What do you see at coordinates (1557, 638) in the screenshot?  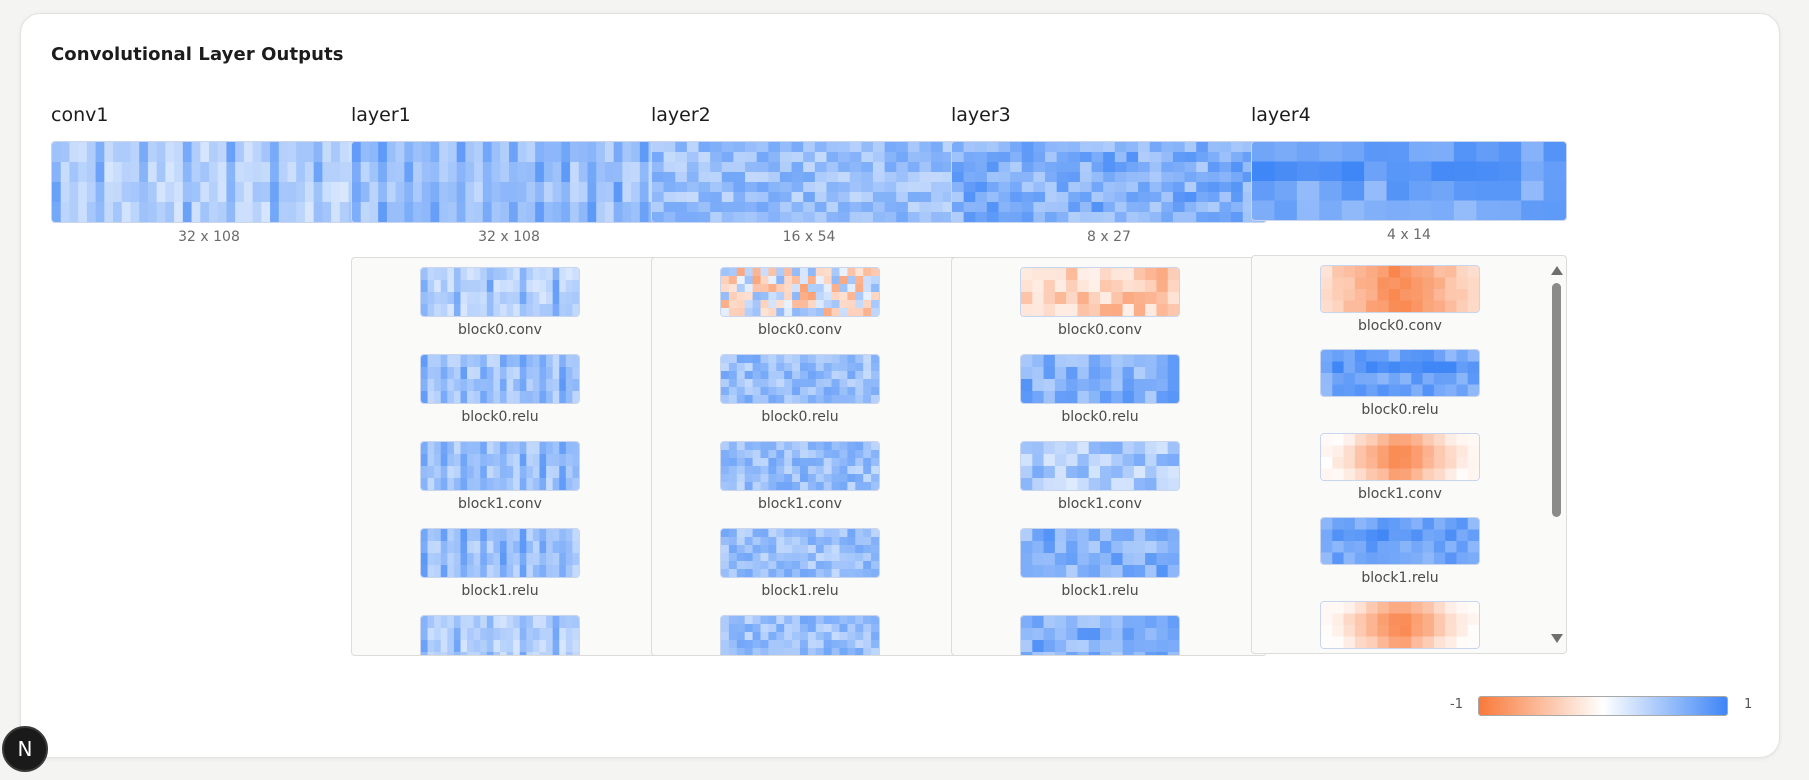 I see `scroll-down-arrow-icon` at bounding box center [1557, 638].